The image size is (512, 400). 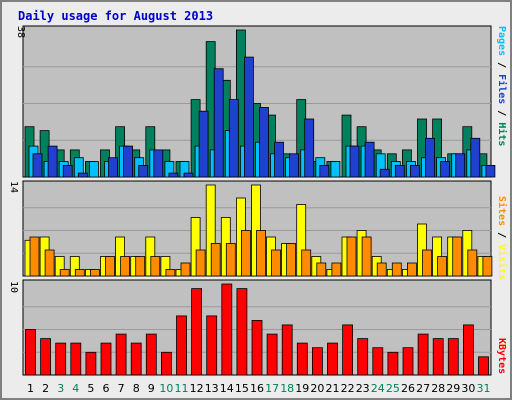 What do you see at coordinates (502, 238) in the screenshot?
I see `panel-2-legend-label: Sites / Visits` at bounding box center [502, 238].